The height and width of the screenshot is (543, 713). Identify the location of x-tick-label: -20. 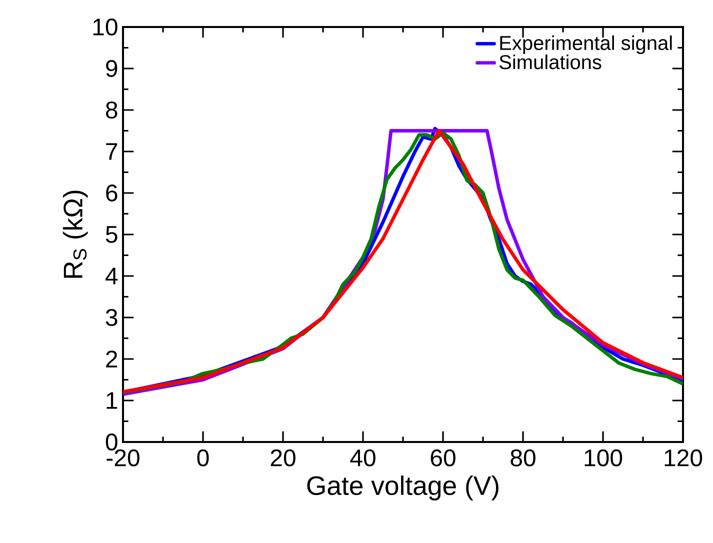
(123, 457).